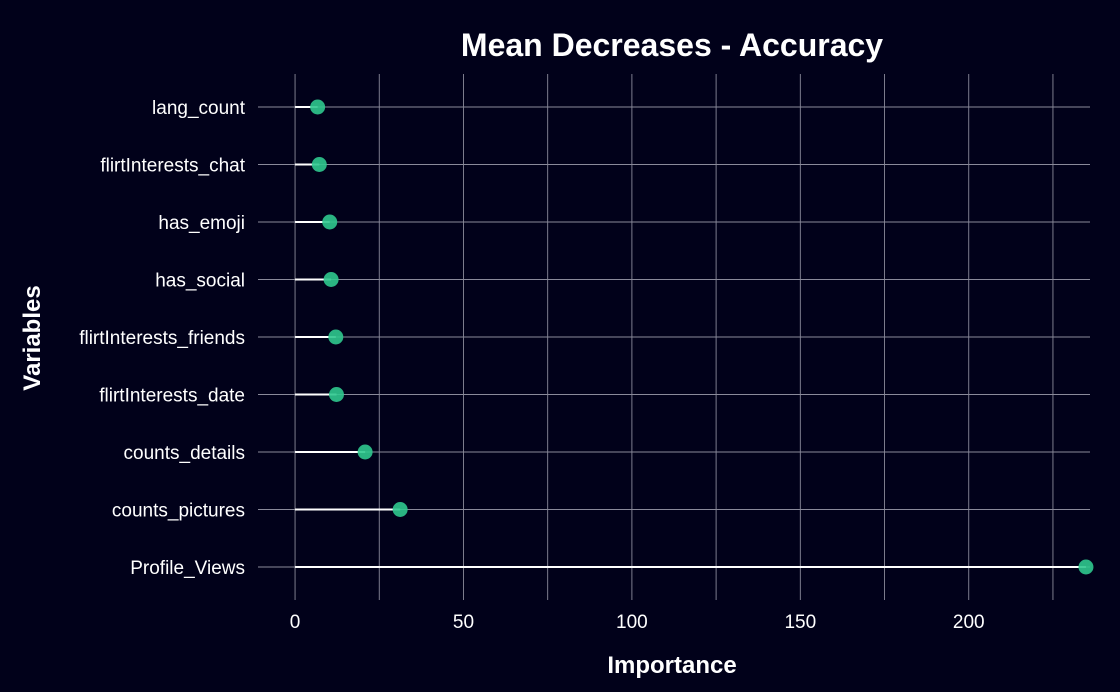 This screenshot has width=1120, height=692. What do you see at coordinates (184, 453) in the screenshot?
I see `y-tick-label: counts_details` at bounding box center [184, 453].